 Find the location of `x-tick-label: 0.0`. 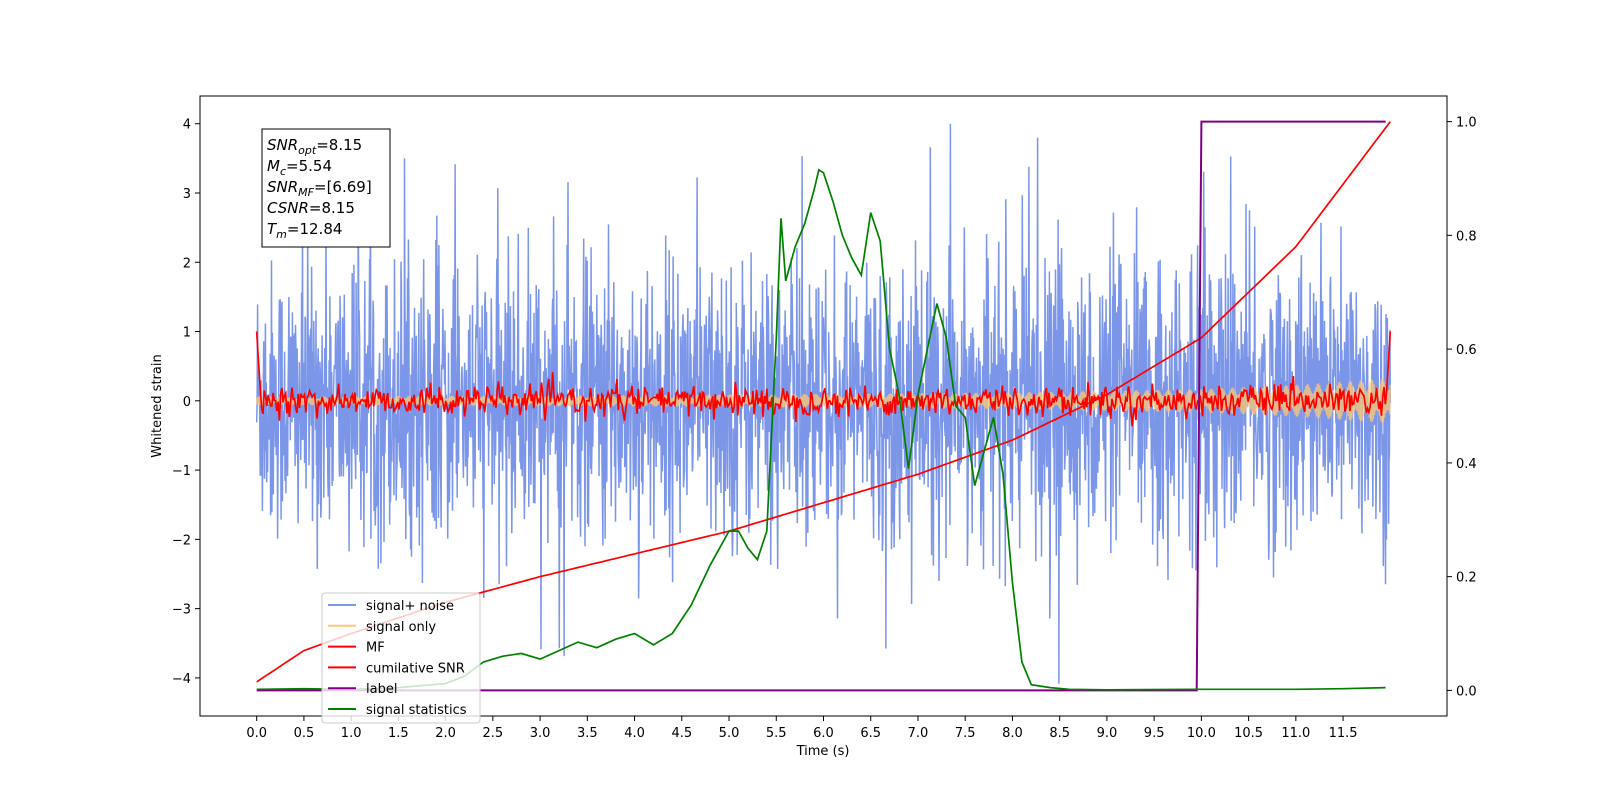

x-tick-label: 0.0 is located at coordinates (256, 733).